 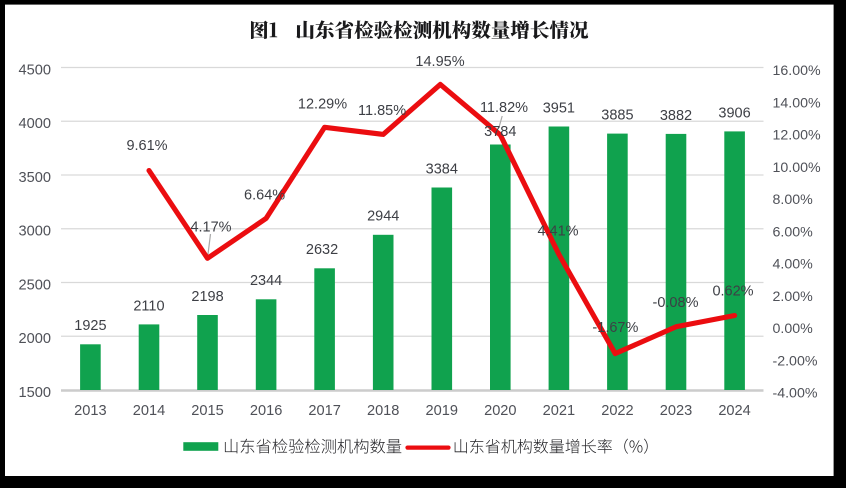 I want to click on svg-text: 3500, so click(x=35, y=178).